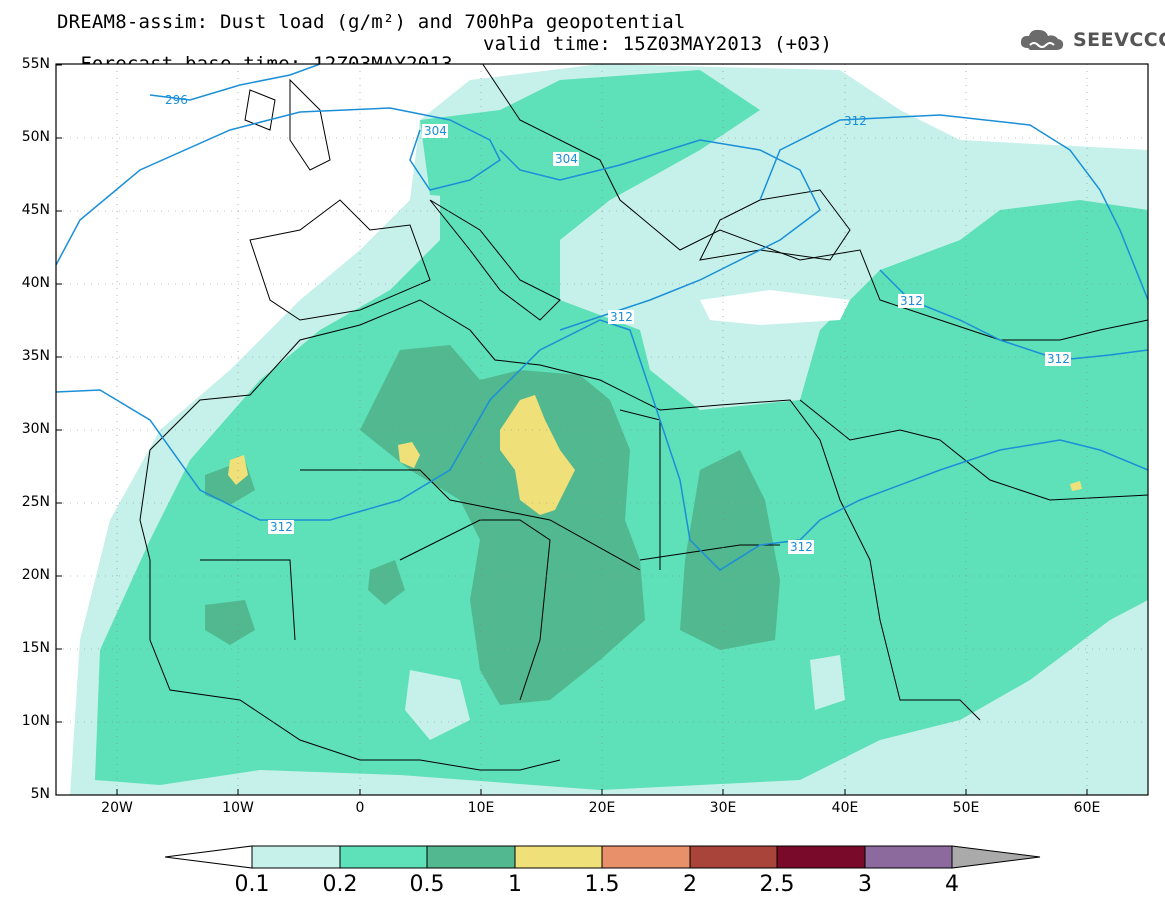  I want to click on lon-label: 20W, so click(117, 808).